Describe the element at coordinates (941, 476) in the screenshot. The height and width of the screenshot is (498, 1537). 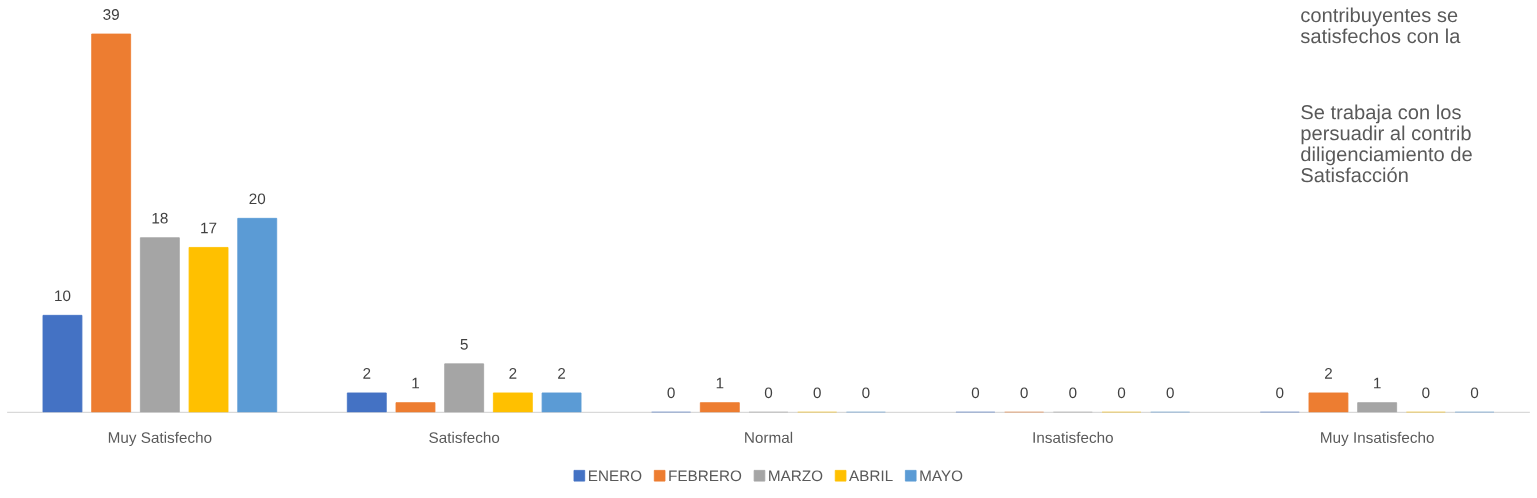
I see `legend-label: MAYO` at that location.